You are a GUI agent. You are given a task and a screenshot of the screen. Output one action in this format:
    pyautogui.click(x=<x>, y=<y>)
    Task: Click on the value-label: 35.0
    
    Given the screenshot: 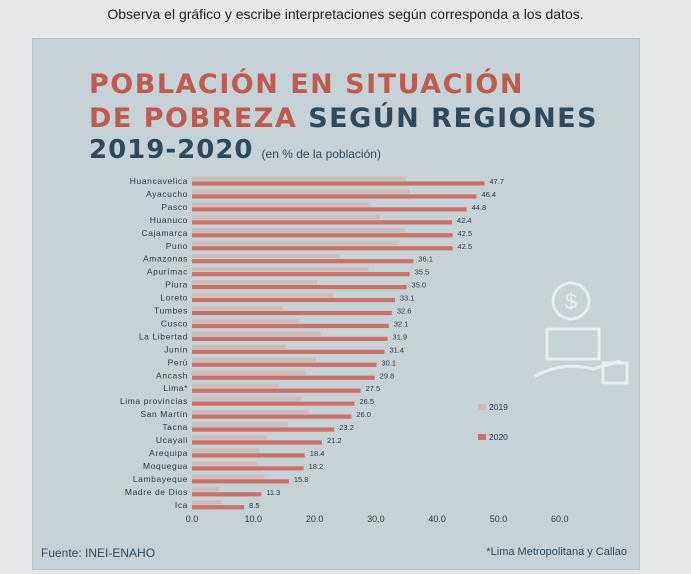 What is the action you would take?
    pyautogui.click(x=419, y=285)
    